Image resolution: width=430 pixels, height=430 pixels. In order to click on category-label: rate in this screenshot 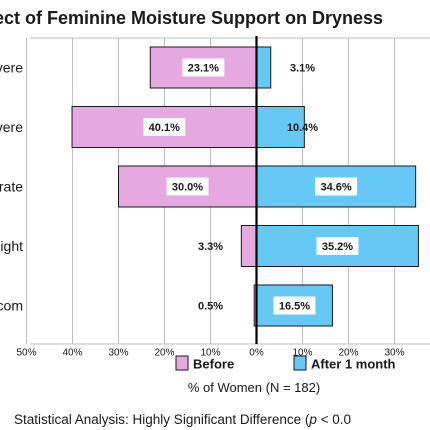, I will do `click(11, 187)`.